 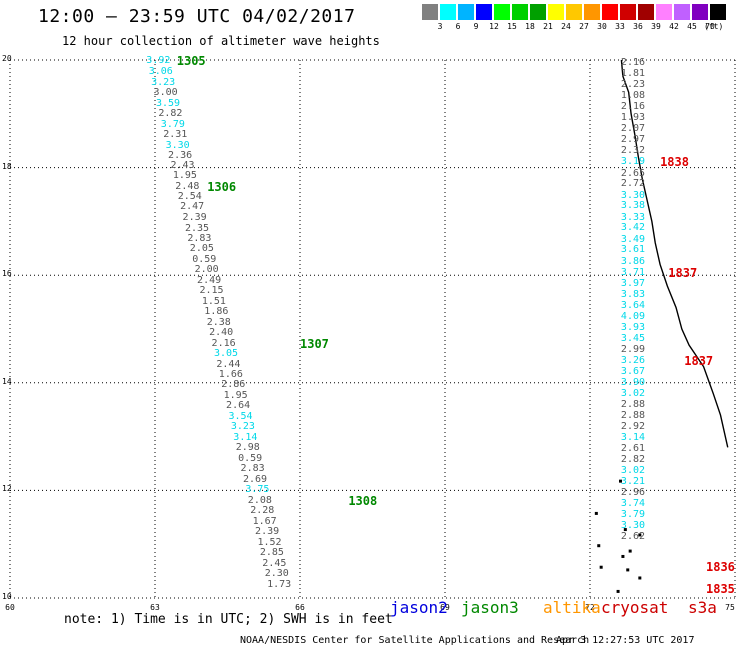 I want to click on legend-level-label: 27, so click(x=584, y=26).